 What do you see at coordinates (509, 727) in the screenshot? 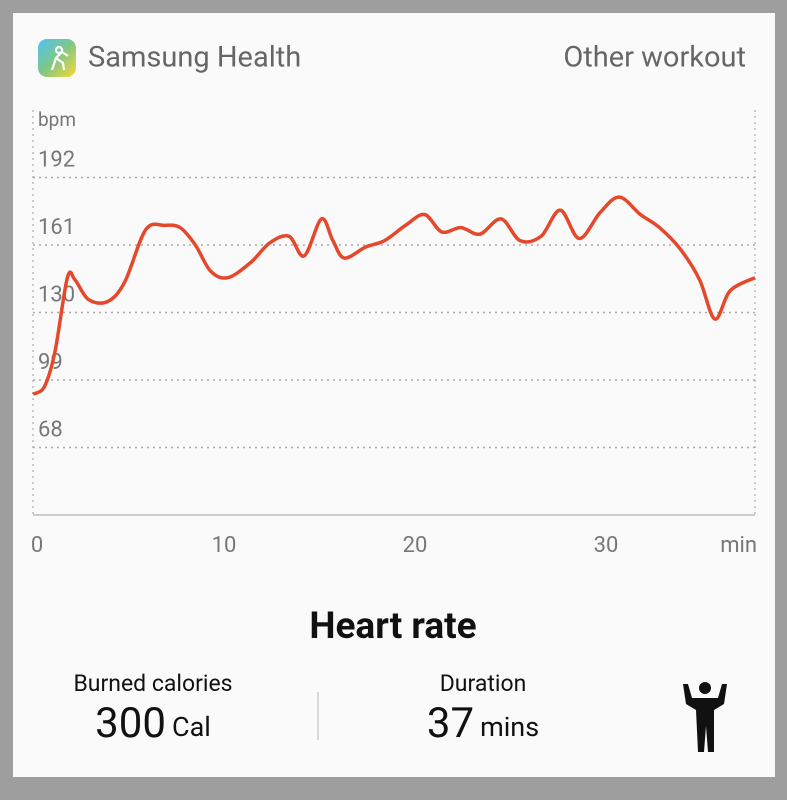
I see `stat-unit: mins` at bounding box center [509, 727].